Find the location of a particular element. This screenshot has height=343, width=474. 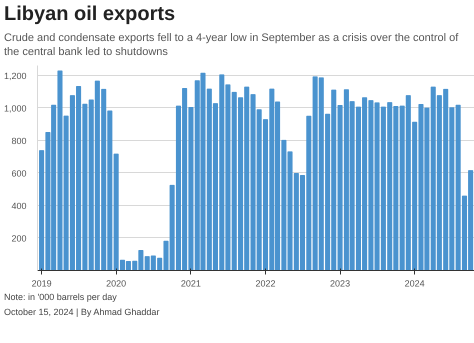

chart-title: Libyan oil exports is located at coordinates (90, 14).